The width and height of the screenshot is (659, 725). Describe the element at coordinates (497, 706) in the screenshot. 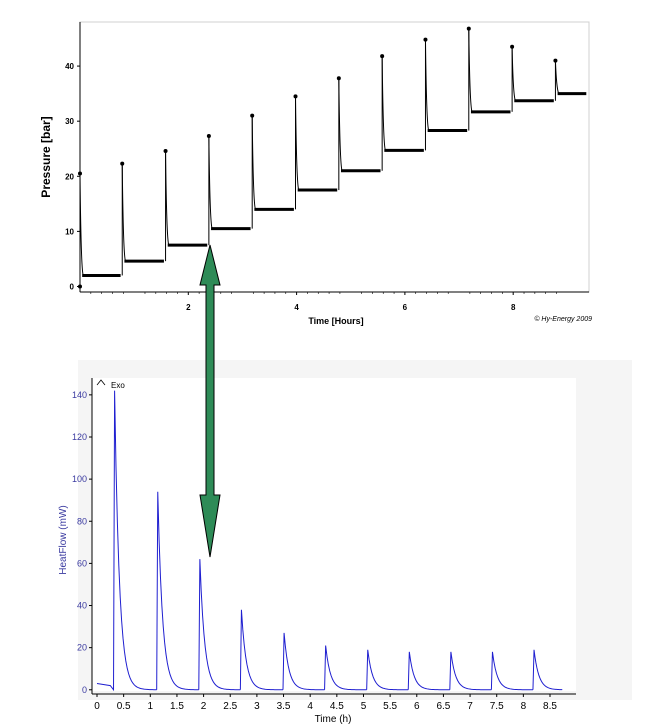

I see `heatflow-x-tick-label: 7.5` at that location.